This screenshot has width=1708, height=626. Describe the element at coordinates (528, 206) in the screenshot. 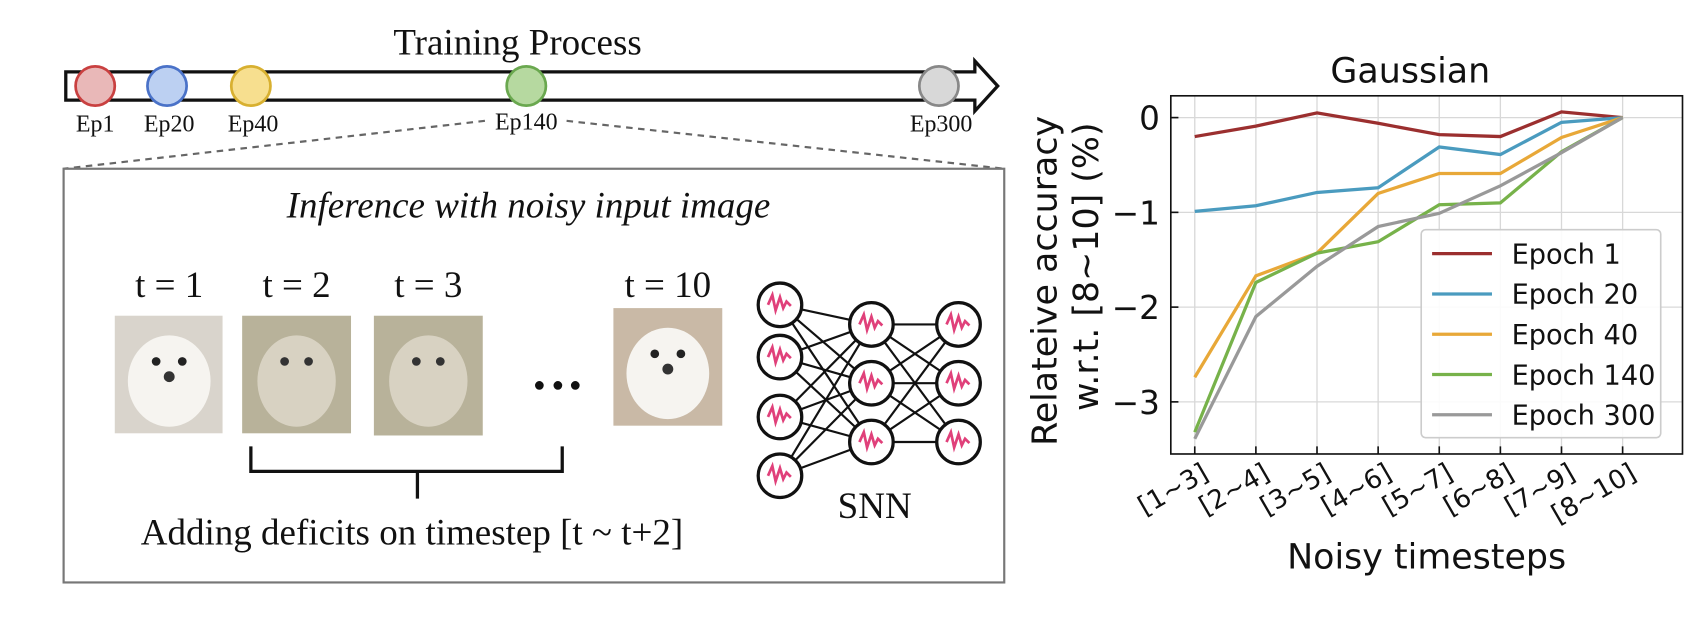

I see `box-title: Inference with noisy input image` at that location.